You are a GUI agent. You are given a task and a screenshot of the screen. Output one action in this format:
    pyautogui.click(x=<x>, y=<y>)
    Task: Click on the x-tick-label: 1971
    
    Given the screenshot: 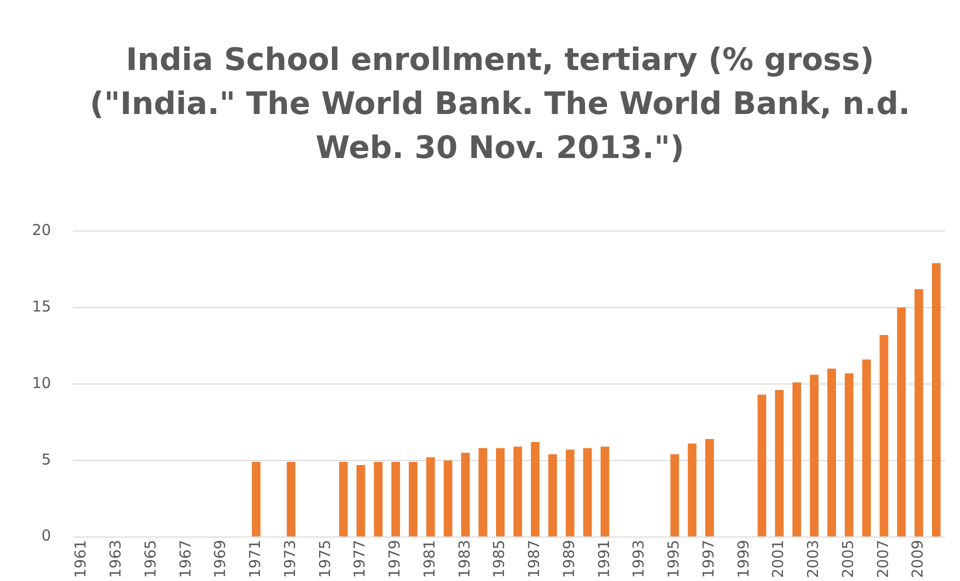 What is the action you would take?
    pyautogui.click(x=255, y=559)
    